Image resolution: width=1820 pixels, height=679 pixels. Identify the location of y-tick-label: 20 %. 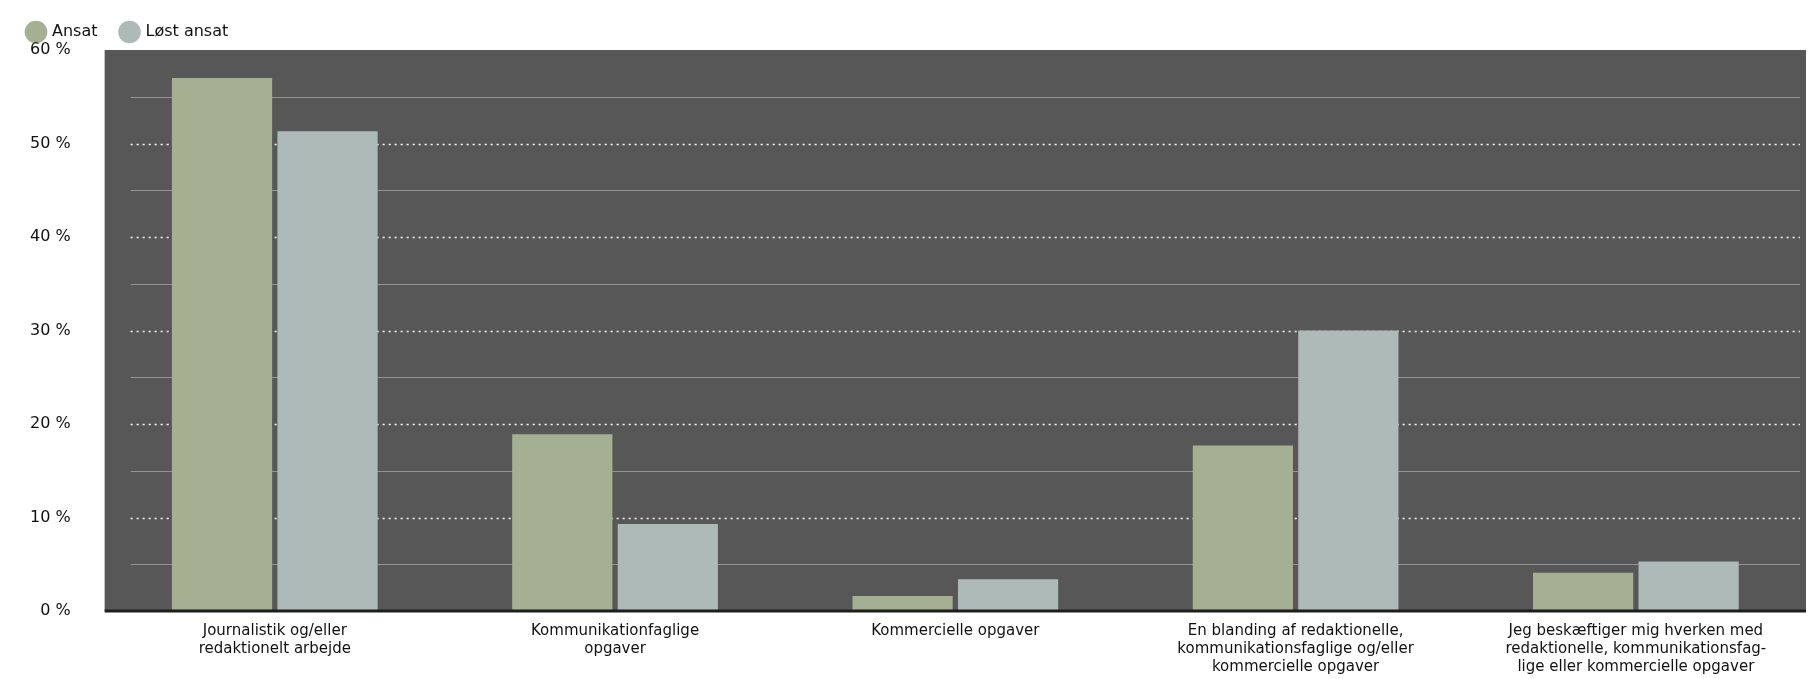
(50, 423).